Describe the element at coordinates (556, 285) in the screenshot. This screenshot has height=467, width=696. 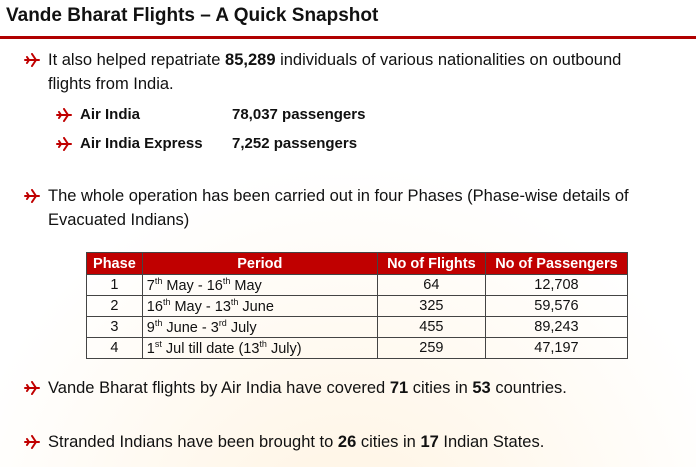
I see `cell: 12,708` at that location.